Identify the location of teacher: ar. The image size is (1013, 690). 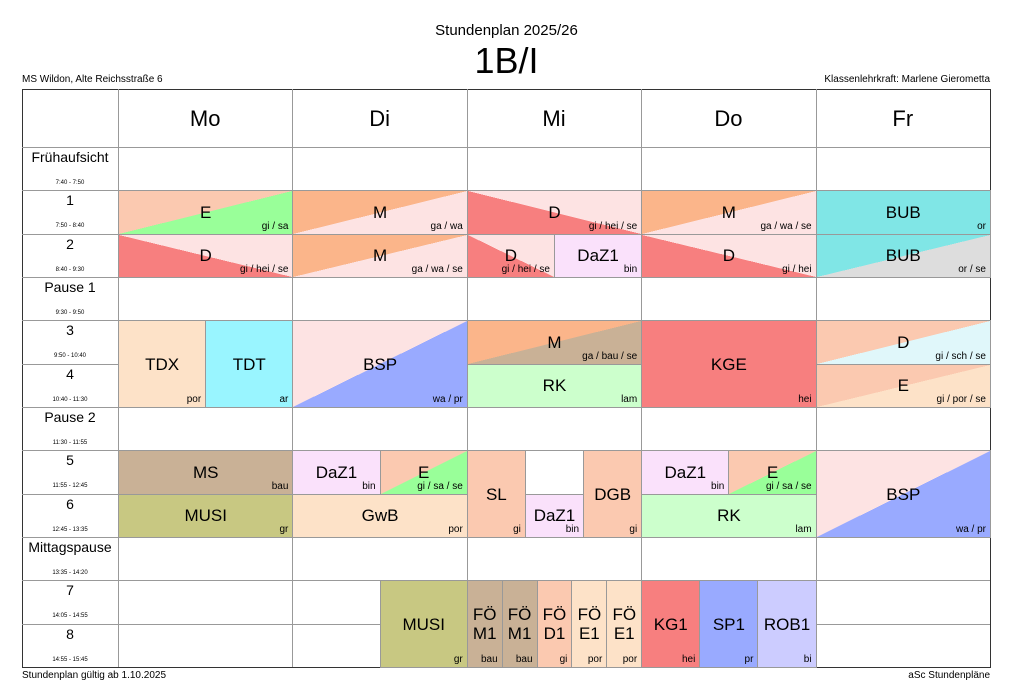
(284, 399).